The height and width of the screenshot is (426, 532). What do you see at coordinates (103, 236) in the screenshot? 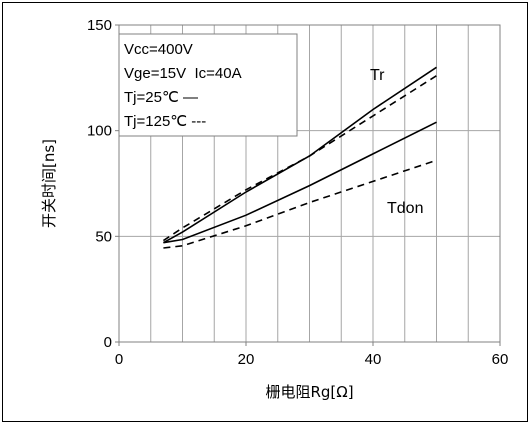
I see `y-tick-label: 50` at bounding box center [103, 236].